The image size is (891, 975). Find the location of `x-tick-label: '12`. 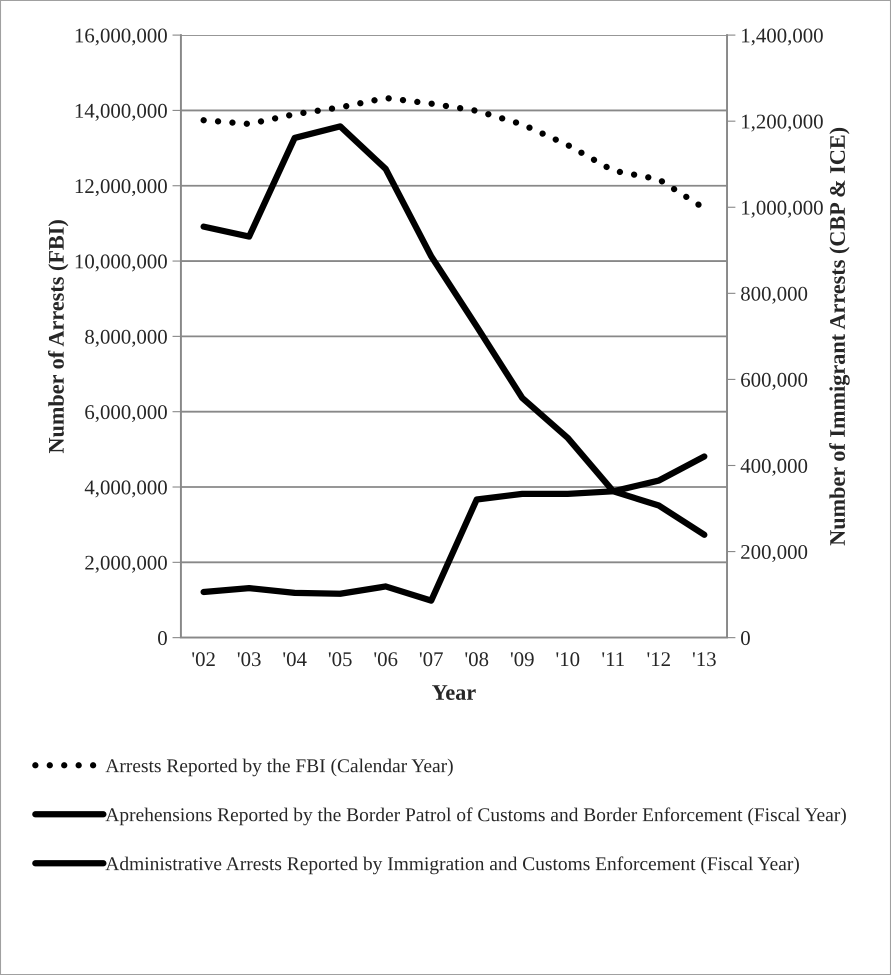

x-tick-label: '12 is located at coordinates (658, 659).